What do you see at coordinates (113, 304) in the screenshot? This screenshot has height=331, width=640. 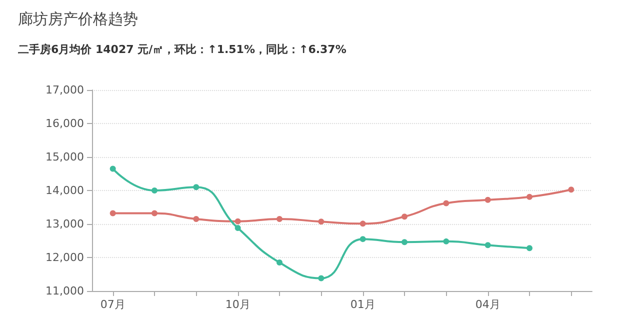 I see `x-tick-label: 07月` at bounding box center [113, 304].